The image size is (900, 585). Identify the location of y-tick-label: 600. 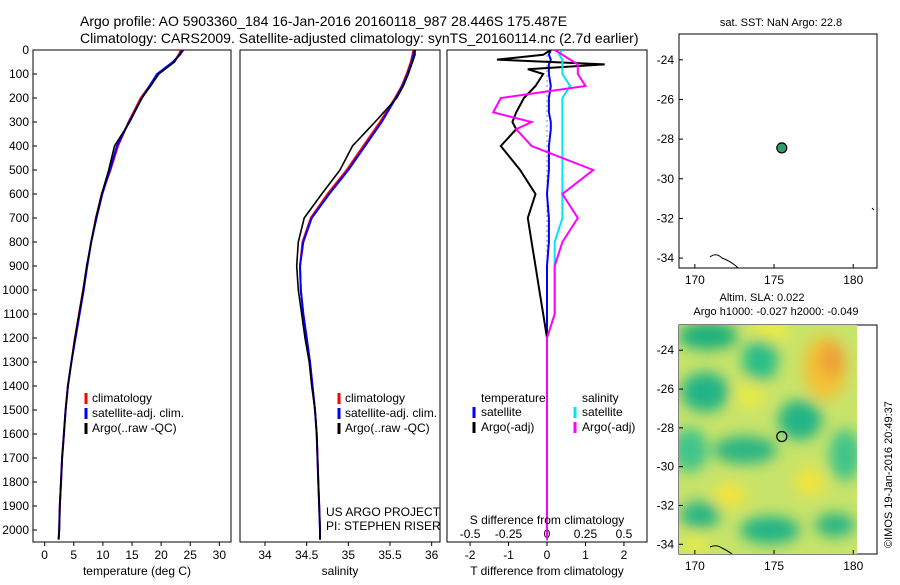
(19, 194).